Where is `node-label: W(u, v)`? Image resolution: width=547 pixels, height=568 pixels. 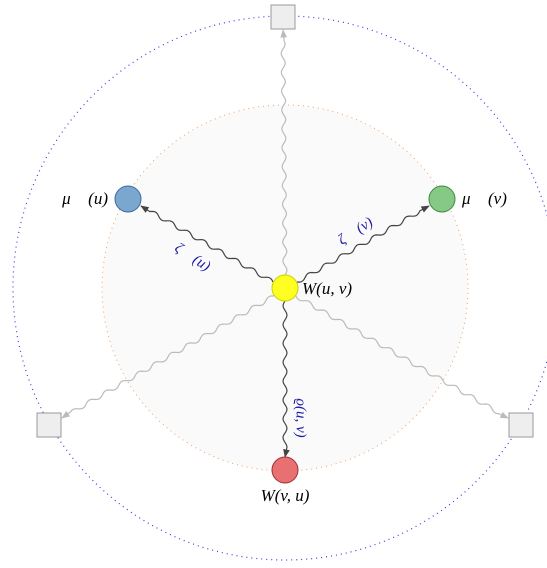 node-label: W(u, v) is located at coordinates (327, 288).